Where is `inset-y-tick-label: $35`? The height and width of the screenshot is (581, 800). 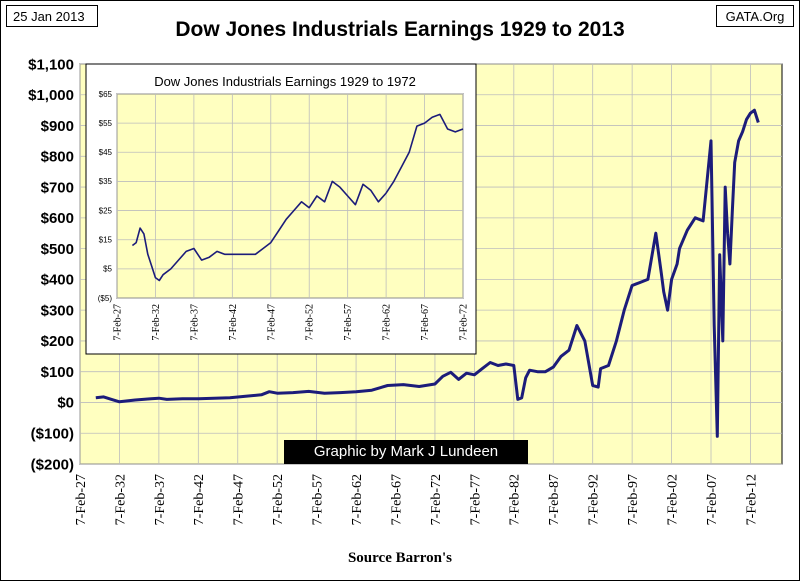
inset-y-tick-label: $35 is located at coordinates (106, 181).